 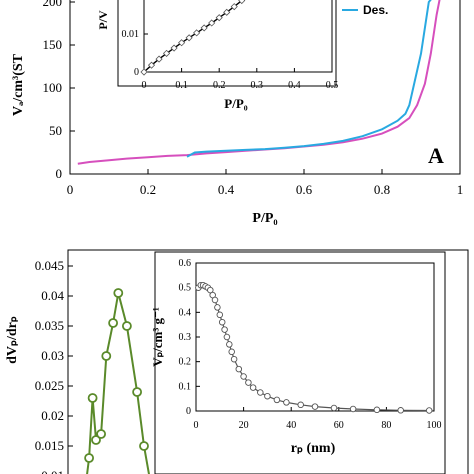 I want to click on panel-b-y-tick-label: 0.01, so click(x=52, y=471).